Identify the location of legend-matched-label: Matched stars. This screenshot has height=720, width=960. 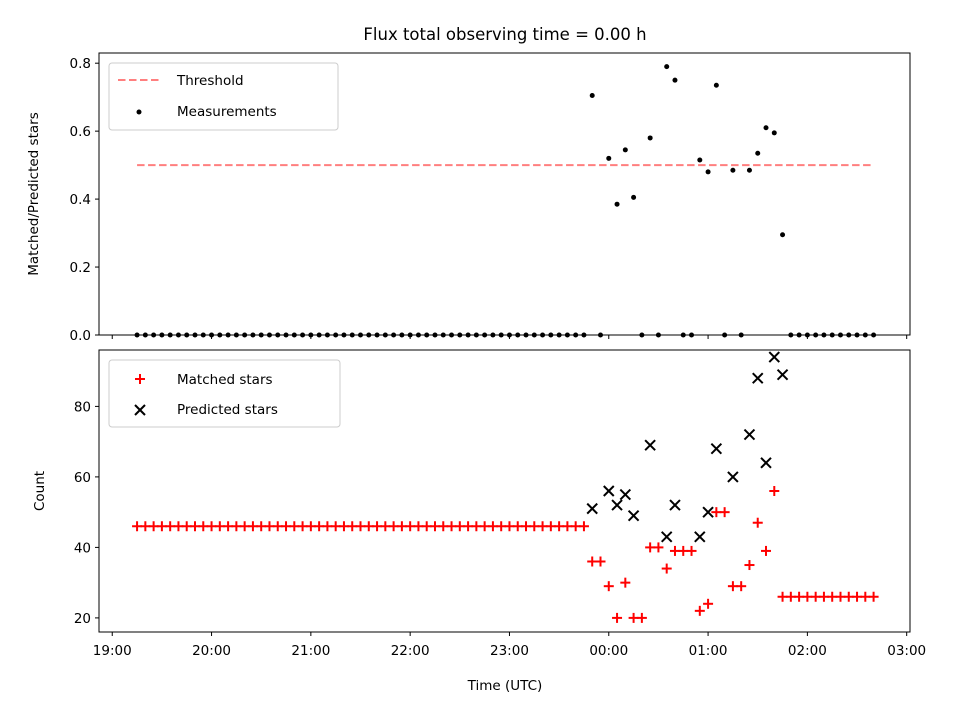
(225, 380).